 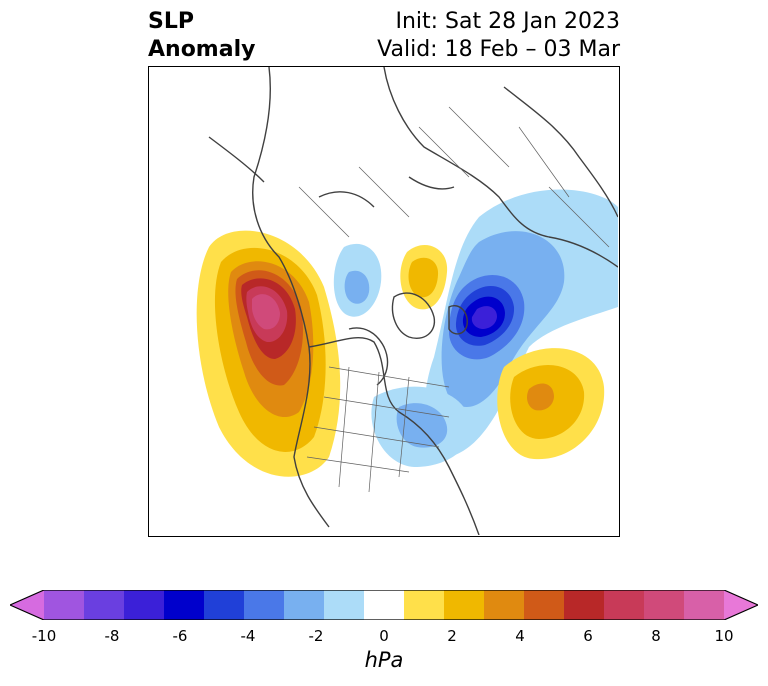 I want to click on colorbar-tick-label: 4, so click(x=520, y=636).